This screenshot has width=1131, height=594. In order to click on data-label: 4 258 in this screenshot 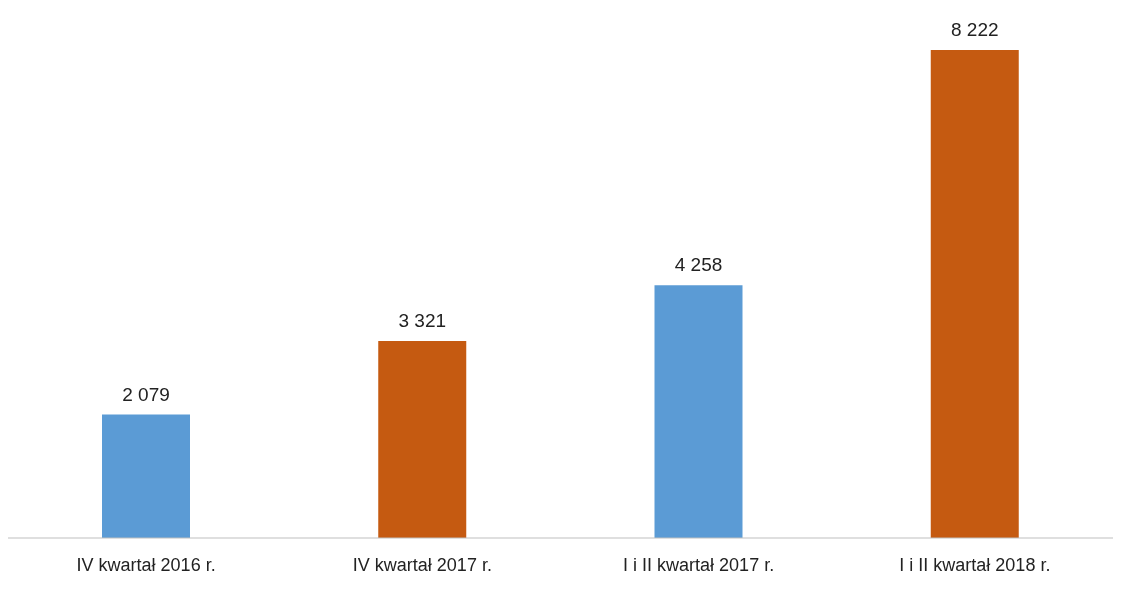, I will do `click(698, 265)`.